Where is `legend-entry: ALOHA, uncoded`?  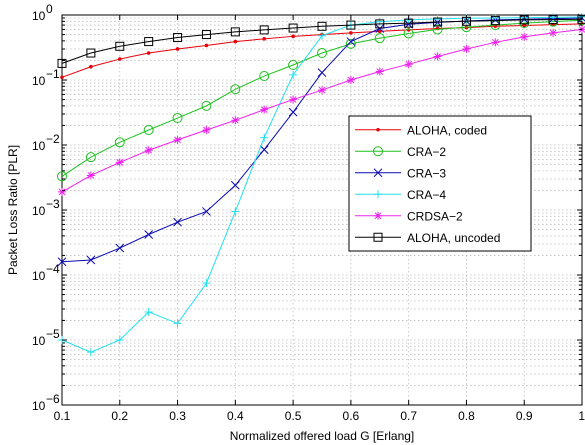 legend-entry: ALOHA, uncoded is located at coordinates (427, 238).